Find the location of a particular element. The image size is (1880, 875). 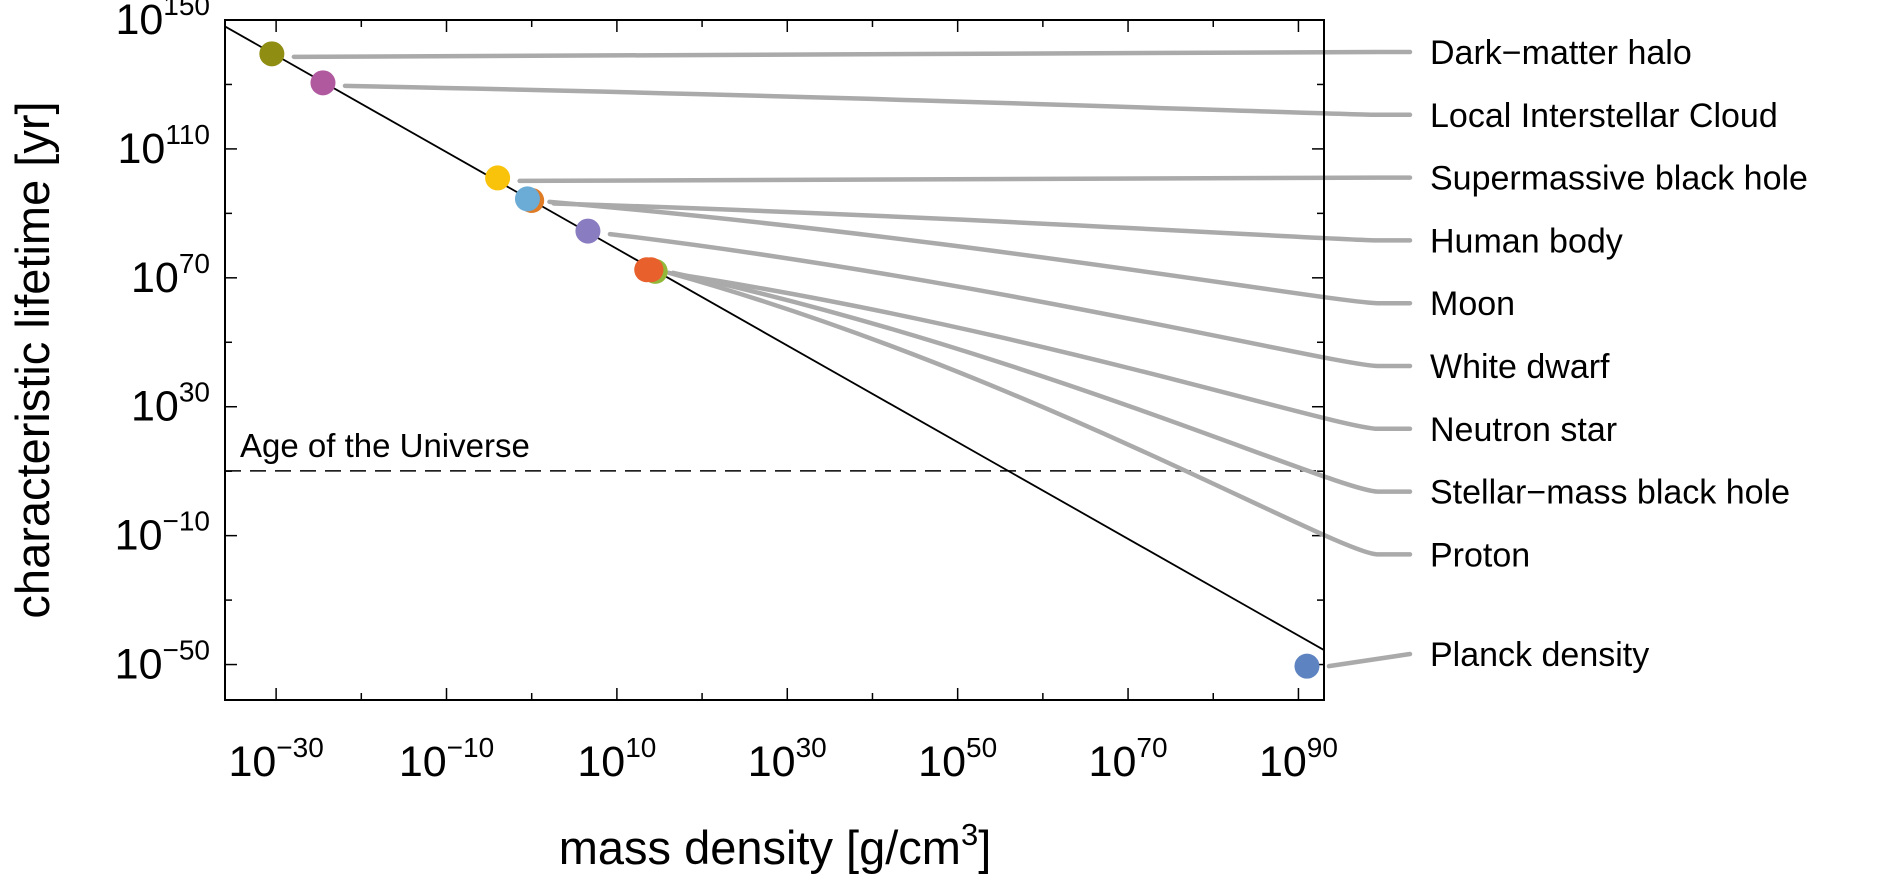

point-label: Stellar−mass black hole is located at coordinates (1610, 493).